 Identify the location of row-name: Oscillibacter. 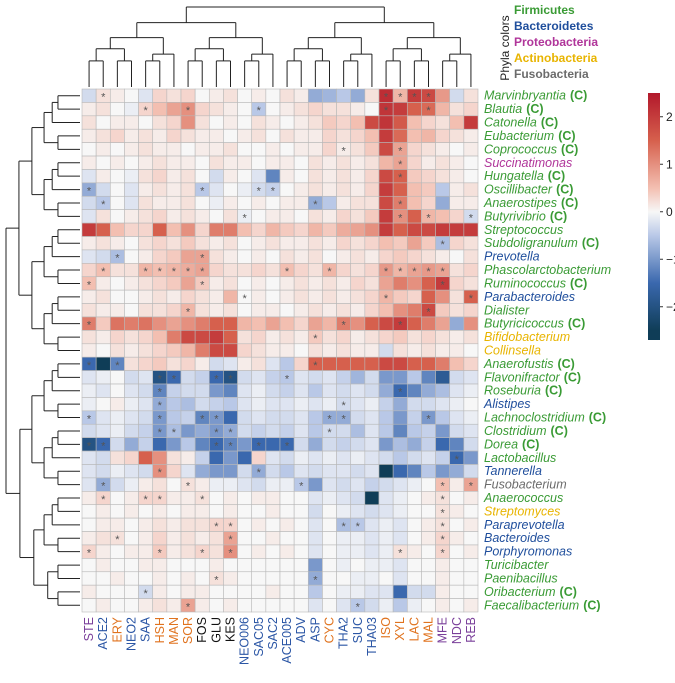
(518, 190).